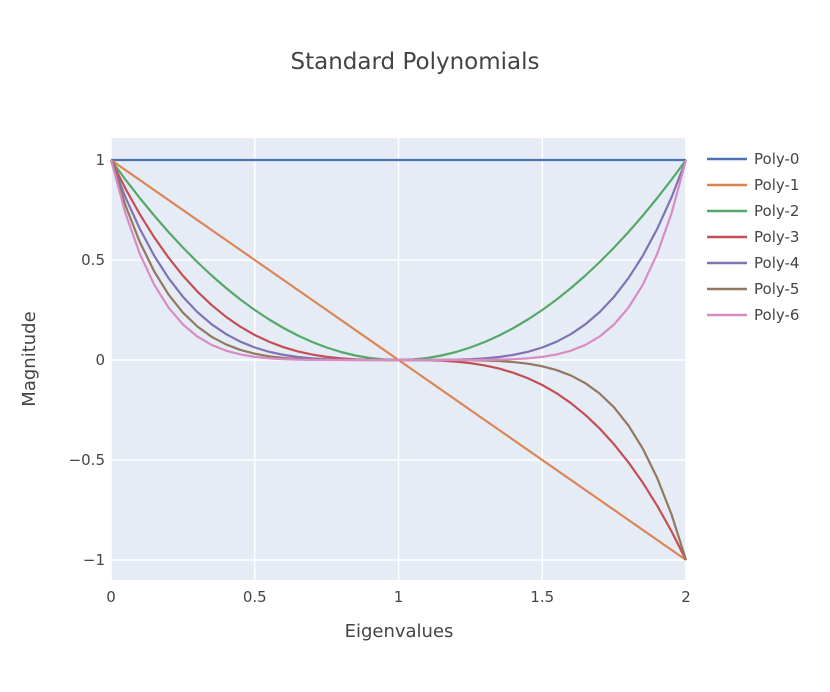  I want to click on y-tick-label: −0.5, so click(87, 460).